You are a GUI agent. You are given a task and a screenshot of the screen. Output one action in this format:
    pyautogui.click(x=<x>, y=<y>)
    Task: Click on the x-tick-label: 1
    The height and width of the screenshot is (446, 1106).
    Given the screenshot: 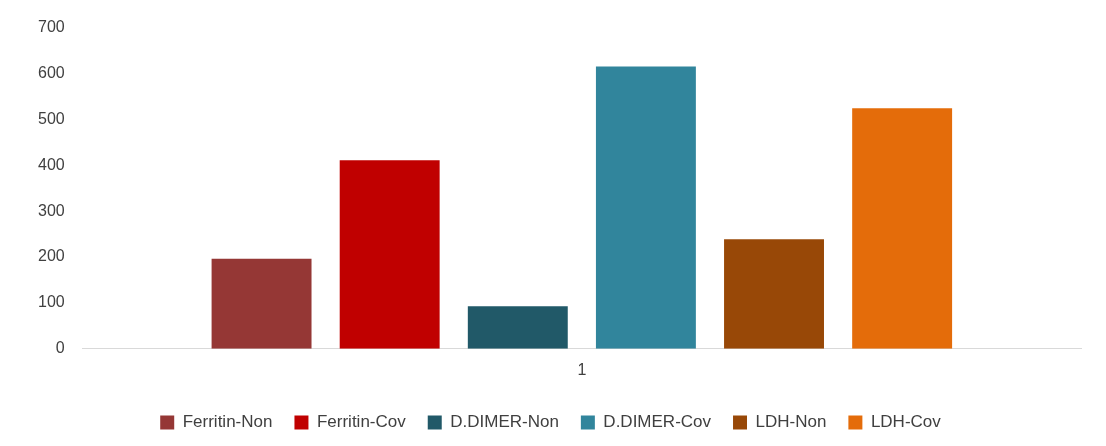 What is the action you would take?
    pyautogui.click(x=582, y=369)
    